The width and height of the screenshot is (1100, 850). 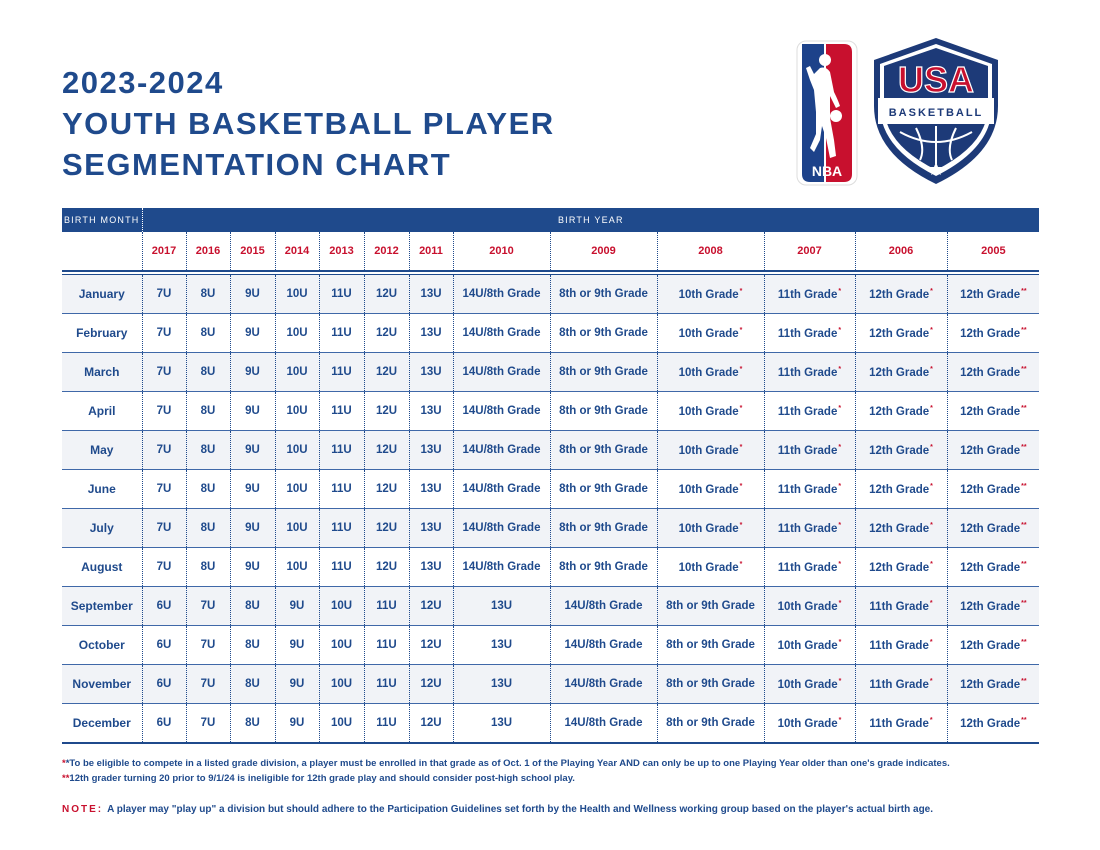 I want to click on division-cell: 9U, so click(x=252, y=372).